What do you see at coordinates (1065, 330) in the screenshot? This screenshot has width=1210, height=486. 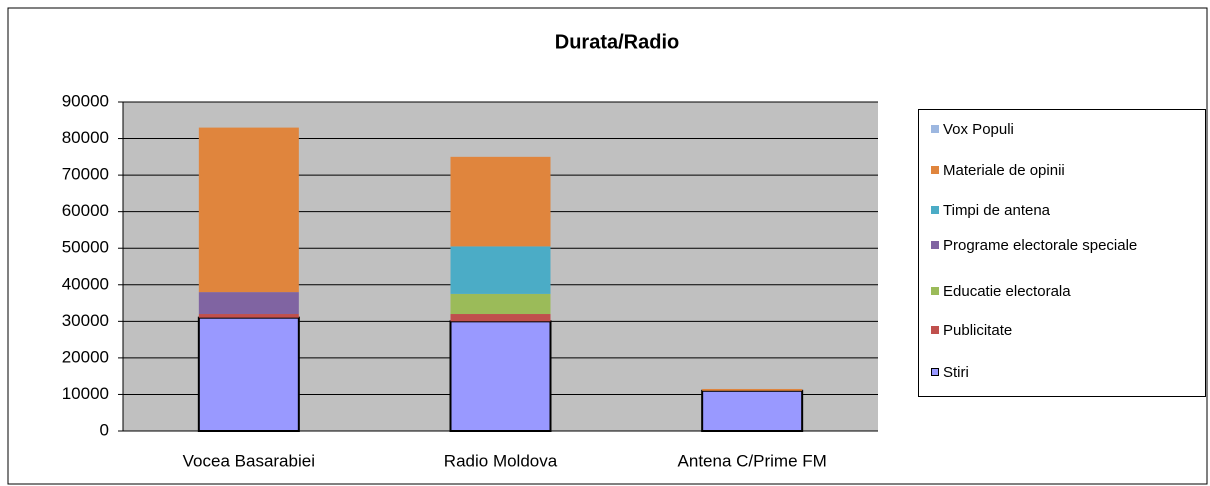 I see `legend-item: Publicitate` at bounding box center [1065, 330].